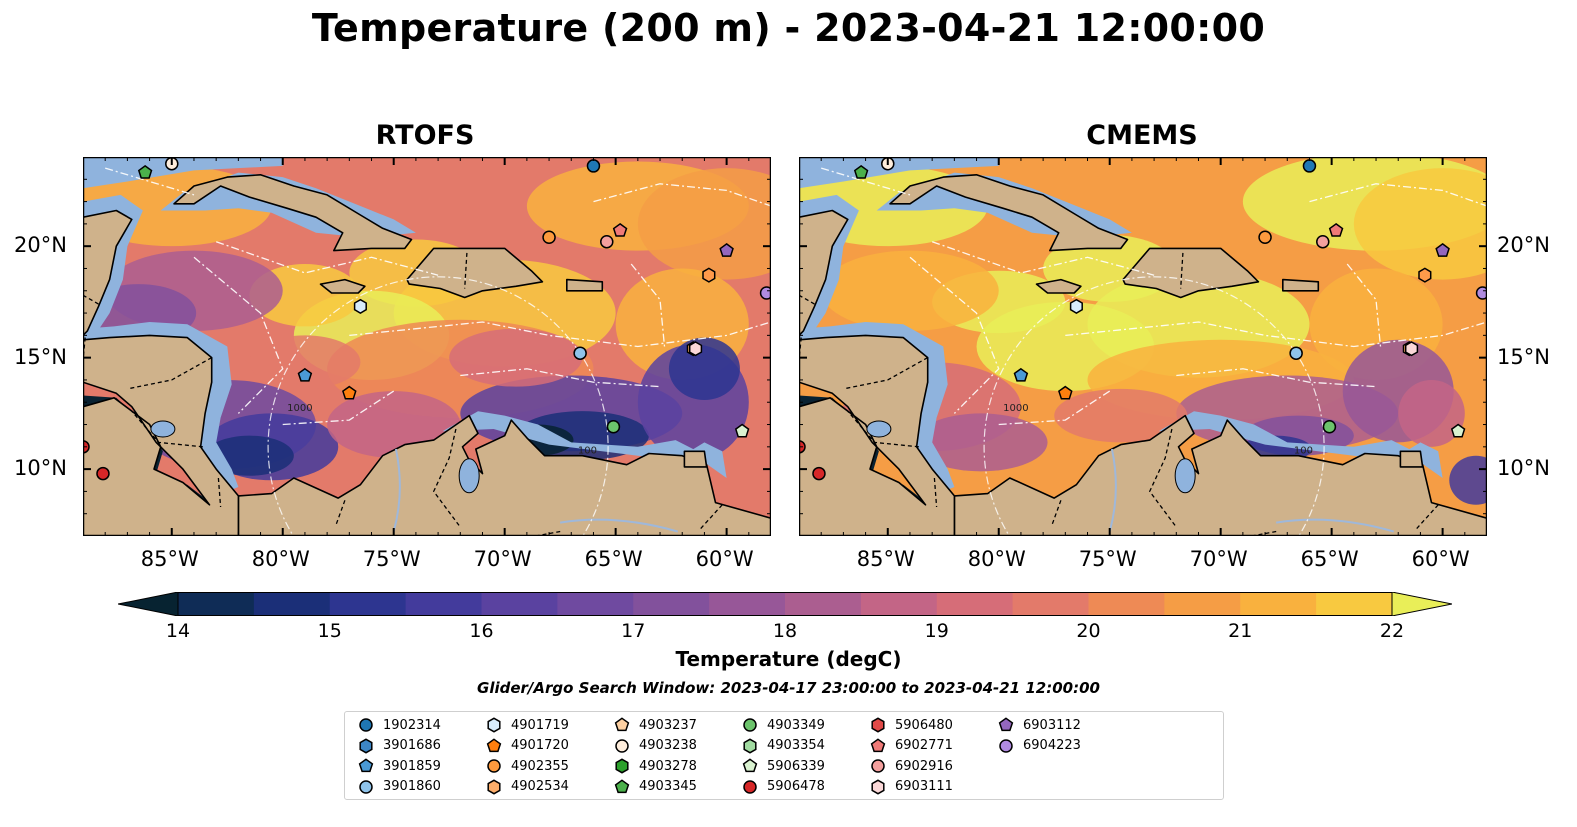  Describe the element at coordinates (1425, 275) in the screenshot. I see `float-marker` at that location.